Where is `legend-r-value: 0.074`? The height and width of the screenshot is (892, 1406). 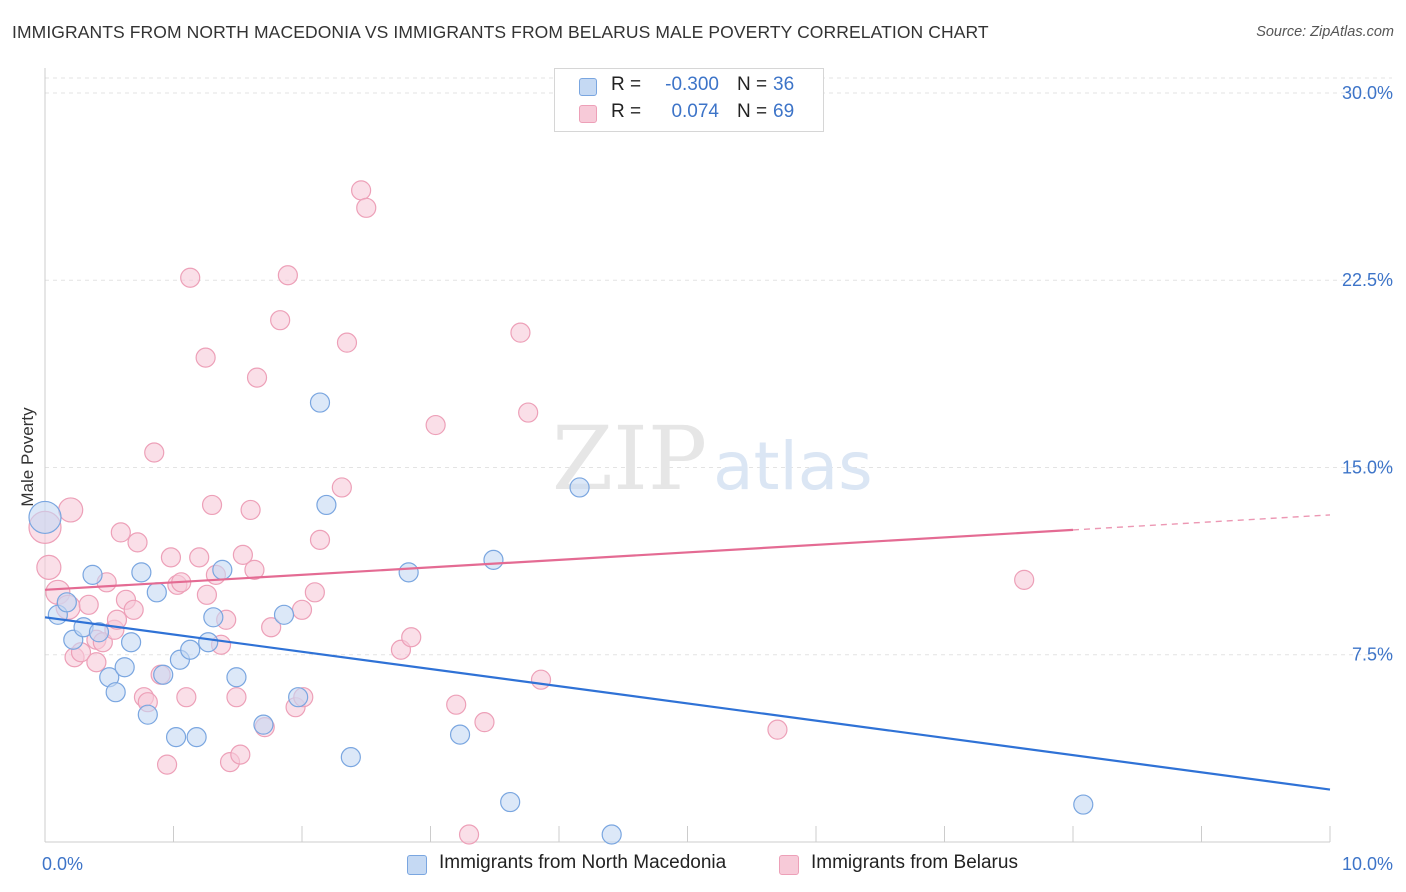
legend-r-value: 0.074 is located at coordinates (695, 111).